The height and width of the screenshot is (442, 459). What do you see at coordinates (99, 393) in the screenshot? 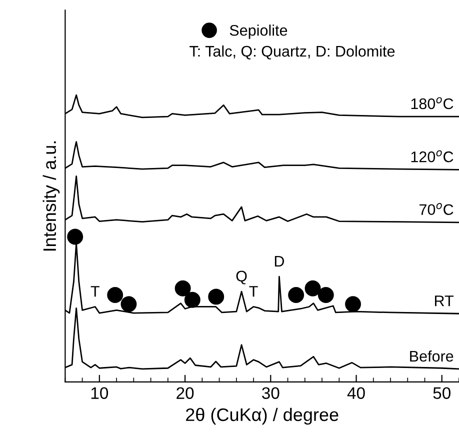
I see `x-tick-label: 10` at bounding box center [99, 393].